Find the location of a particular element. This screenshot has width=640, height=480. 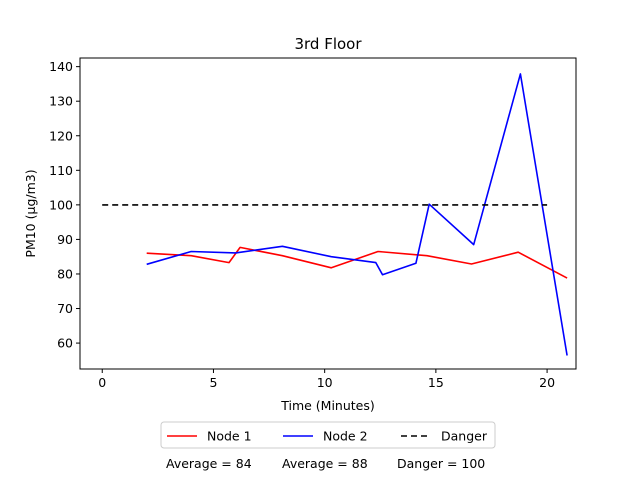

x-tick-label: 20 is located at coordinates (547, 382).